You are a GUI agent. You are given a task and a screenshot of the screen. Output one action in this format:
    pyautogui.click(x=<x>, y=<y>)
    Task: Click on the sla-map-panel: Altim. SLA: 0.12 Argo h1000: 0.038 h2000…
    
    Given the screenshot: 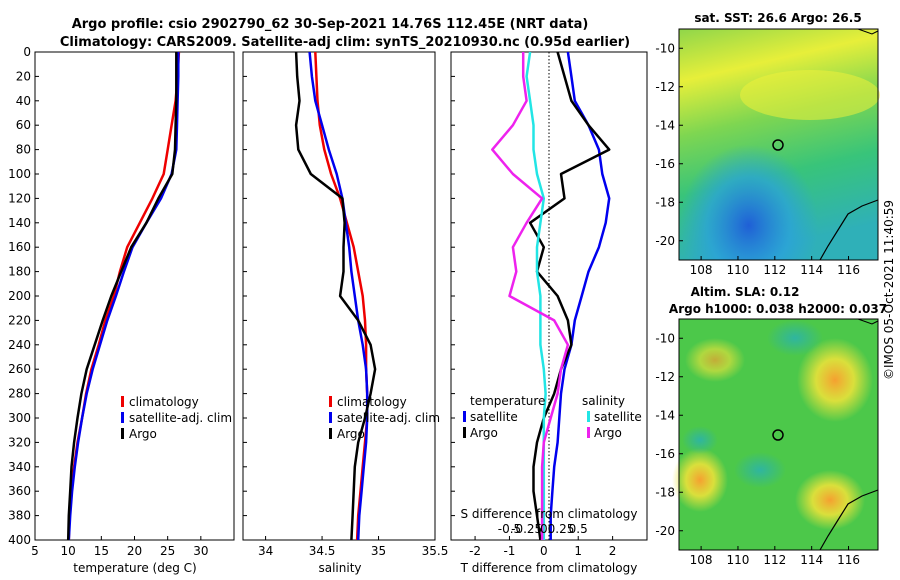 What is the action you would take?
    pyautogui.click(x=771, y=426)
    